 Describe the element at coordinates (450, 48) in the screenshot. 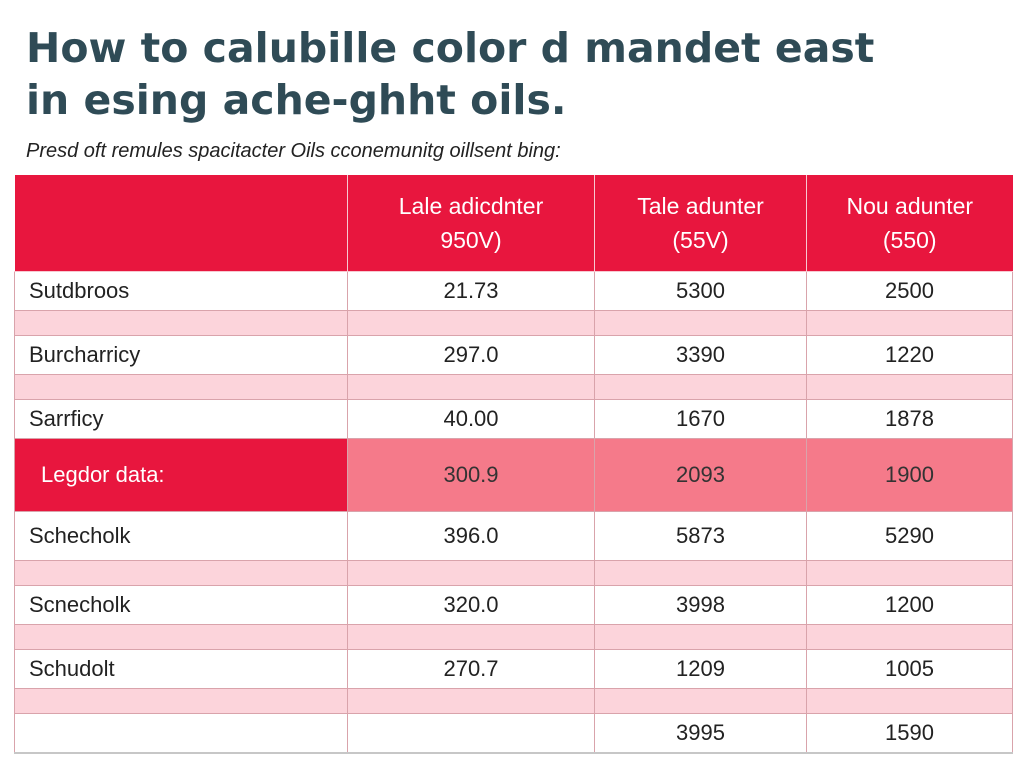

I see `title-line-1: How to calubille color d mandet east` at that location.